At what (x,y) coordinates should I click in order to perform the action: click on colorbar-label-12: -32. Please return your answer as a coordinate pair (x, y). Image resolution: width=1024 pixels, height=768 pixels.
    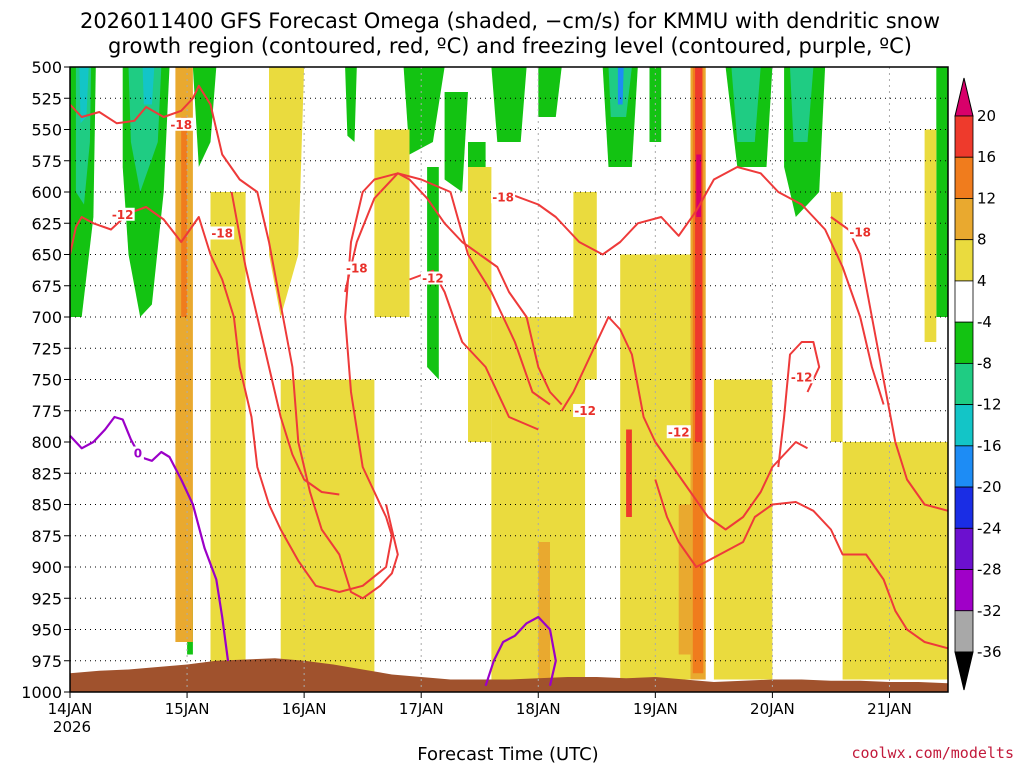
    Looking at the image, I should click on (989, 611).